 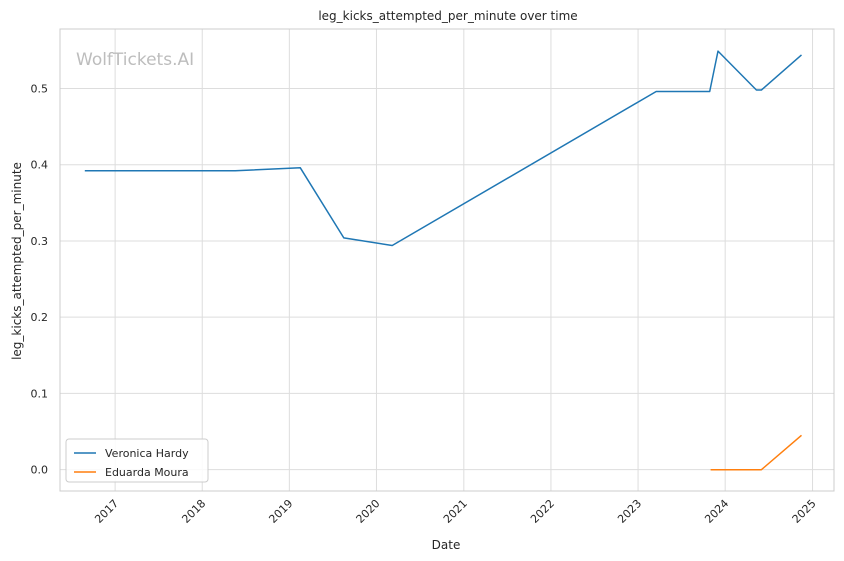 I want to click on legend: Veronica Hardy Eduarda Moura, so click(x=137, y=460).